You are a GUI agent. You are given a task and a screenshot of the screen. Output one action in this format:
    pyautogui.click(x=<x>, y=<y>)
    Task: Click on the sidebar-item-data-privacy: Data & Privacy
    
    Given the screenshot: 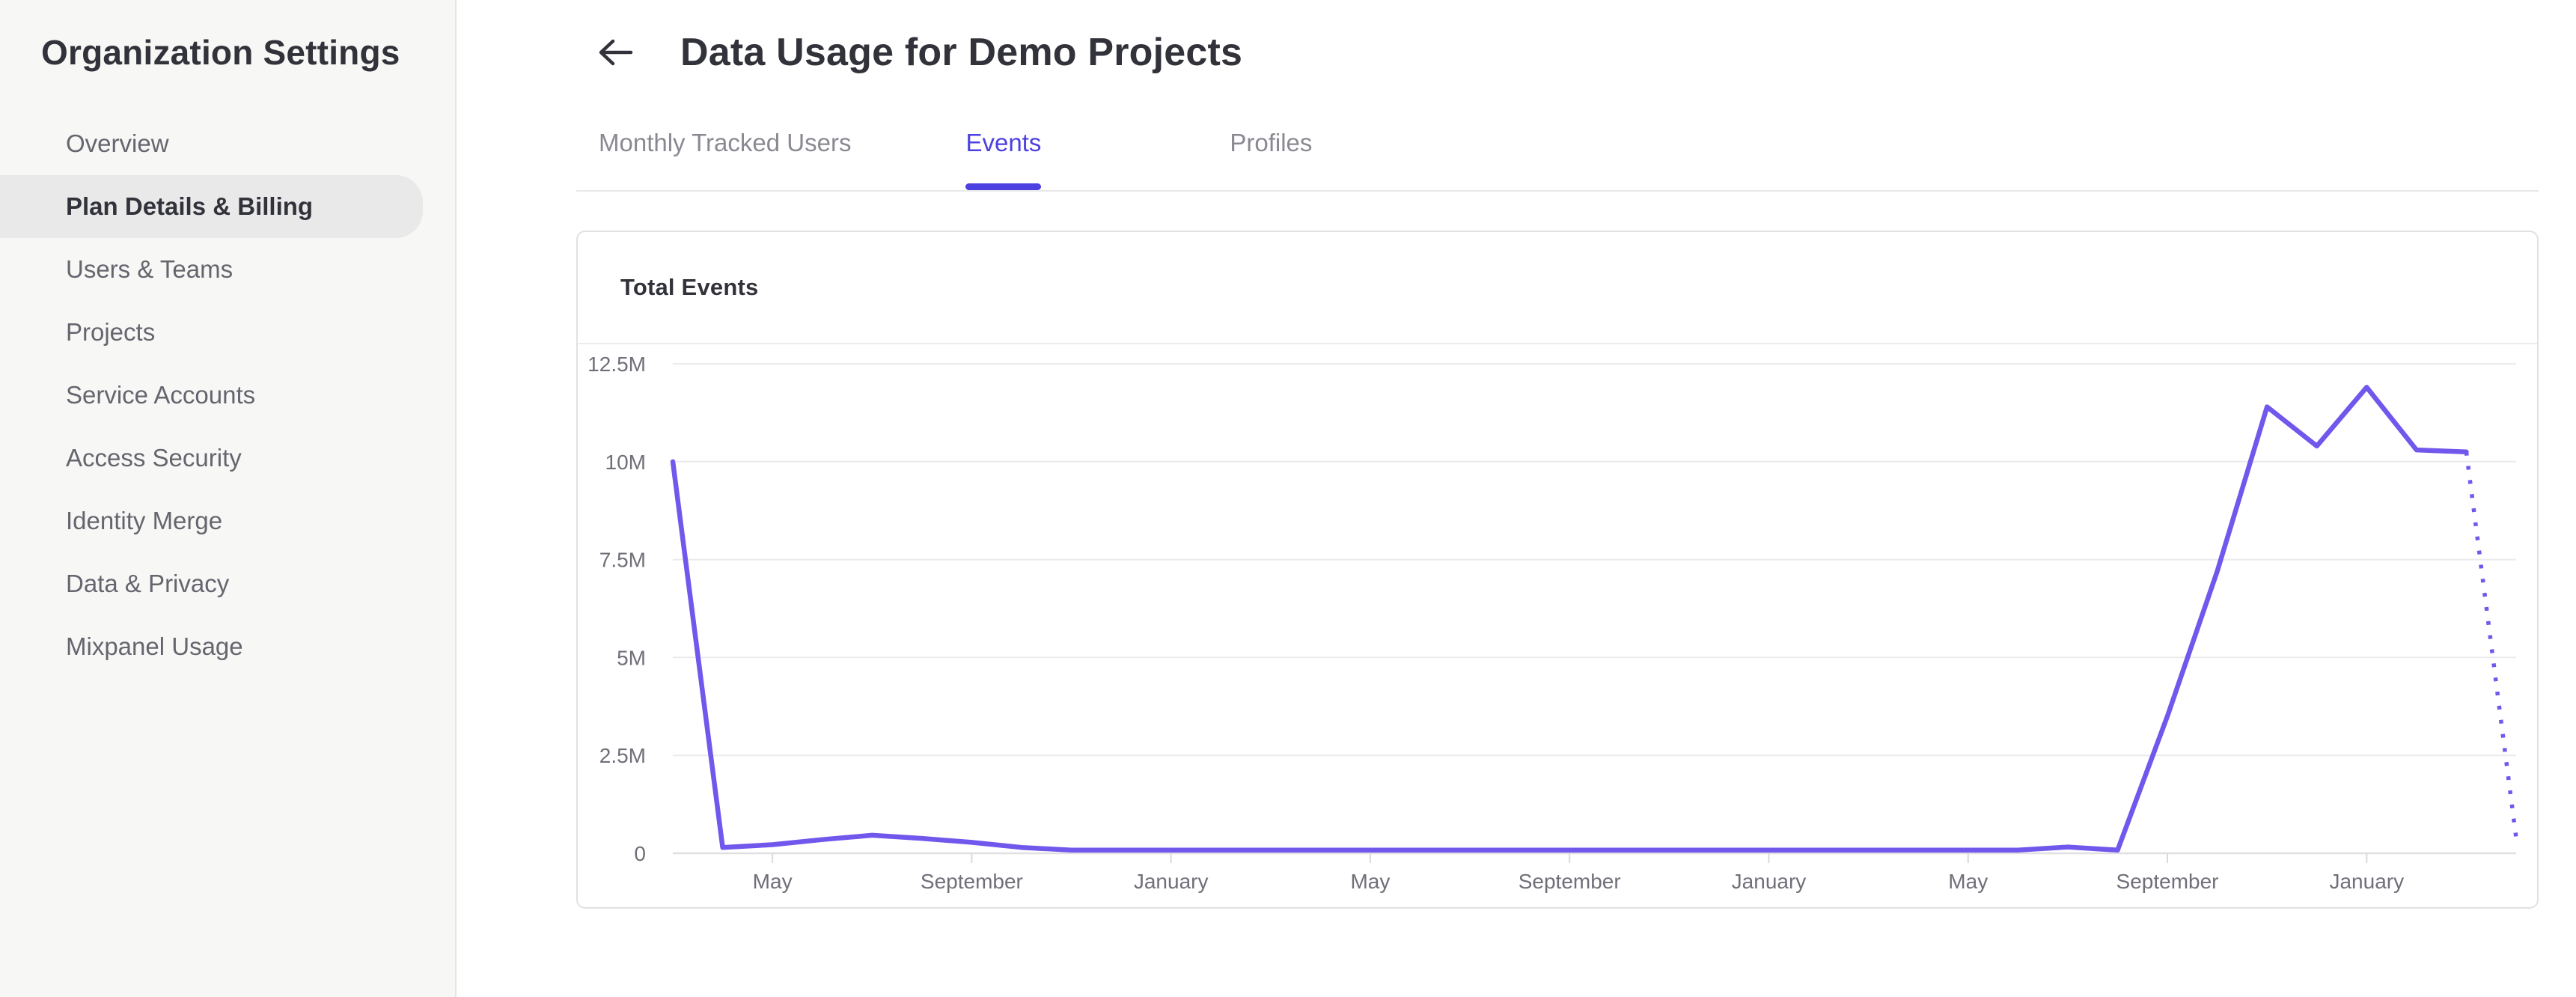 What is the action you would take?
    pyautogui.click(x=211, y=583)
    